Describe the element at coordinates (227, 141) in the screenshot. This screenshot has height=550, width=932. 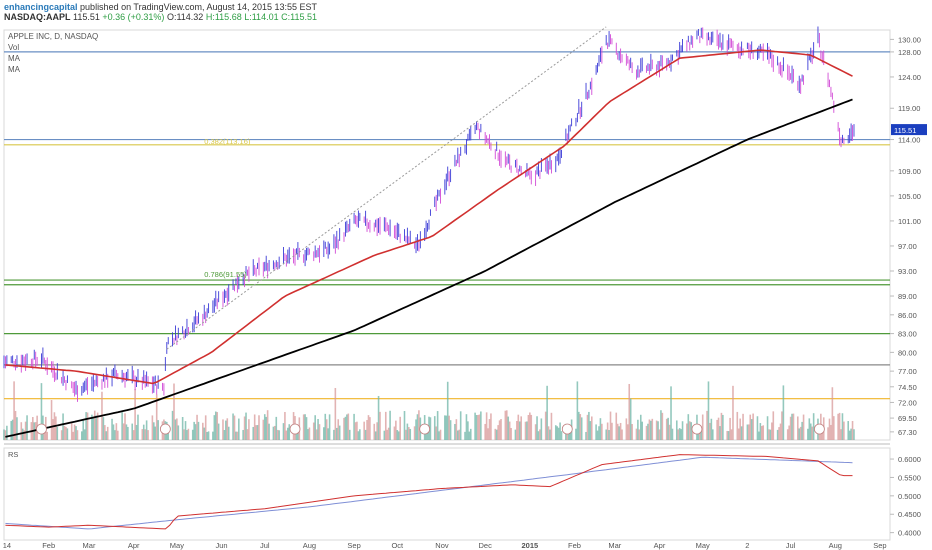
I see `fib-label-0382: 0.382(113.16)` at that location.